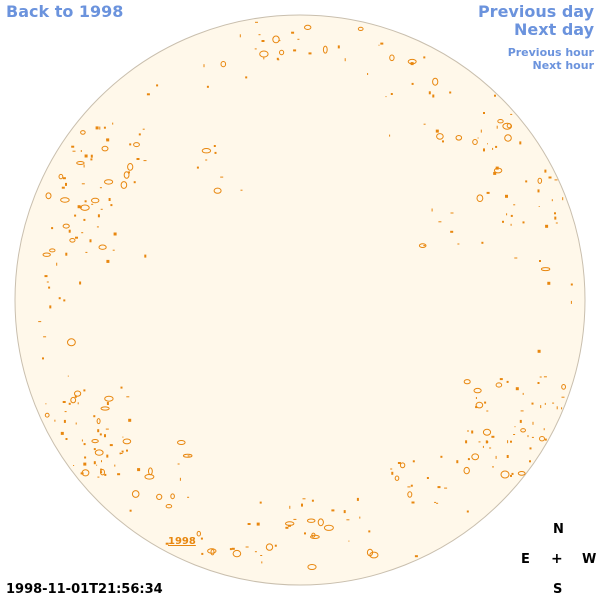 The width and height of the screenshot is (600, 600). Describe the element at coordinates (589, 559) in the screenshot. I see `compass-west: W` at that location.